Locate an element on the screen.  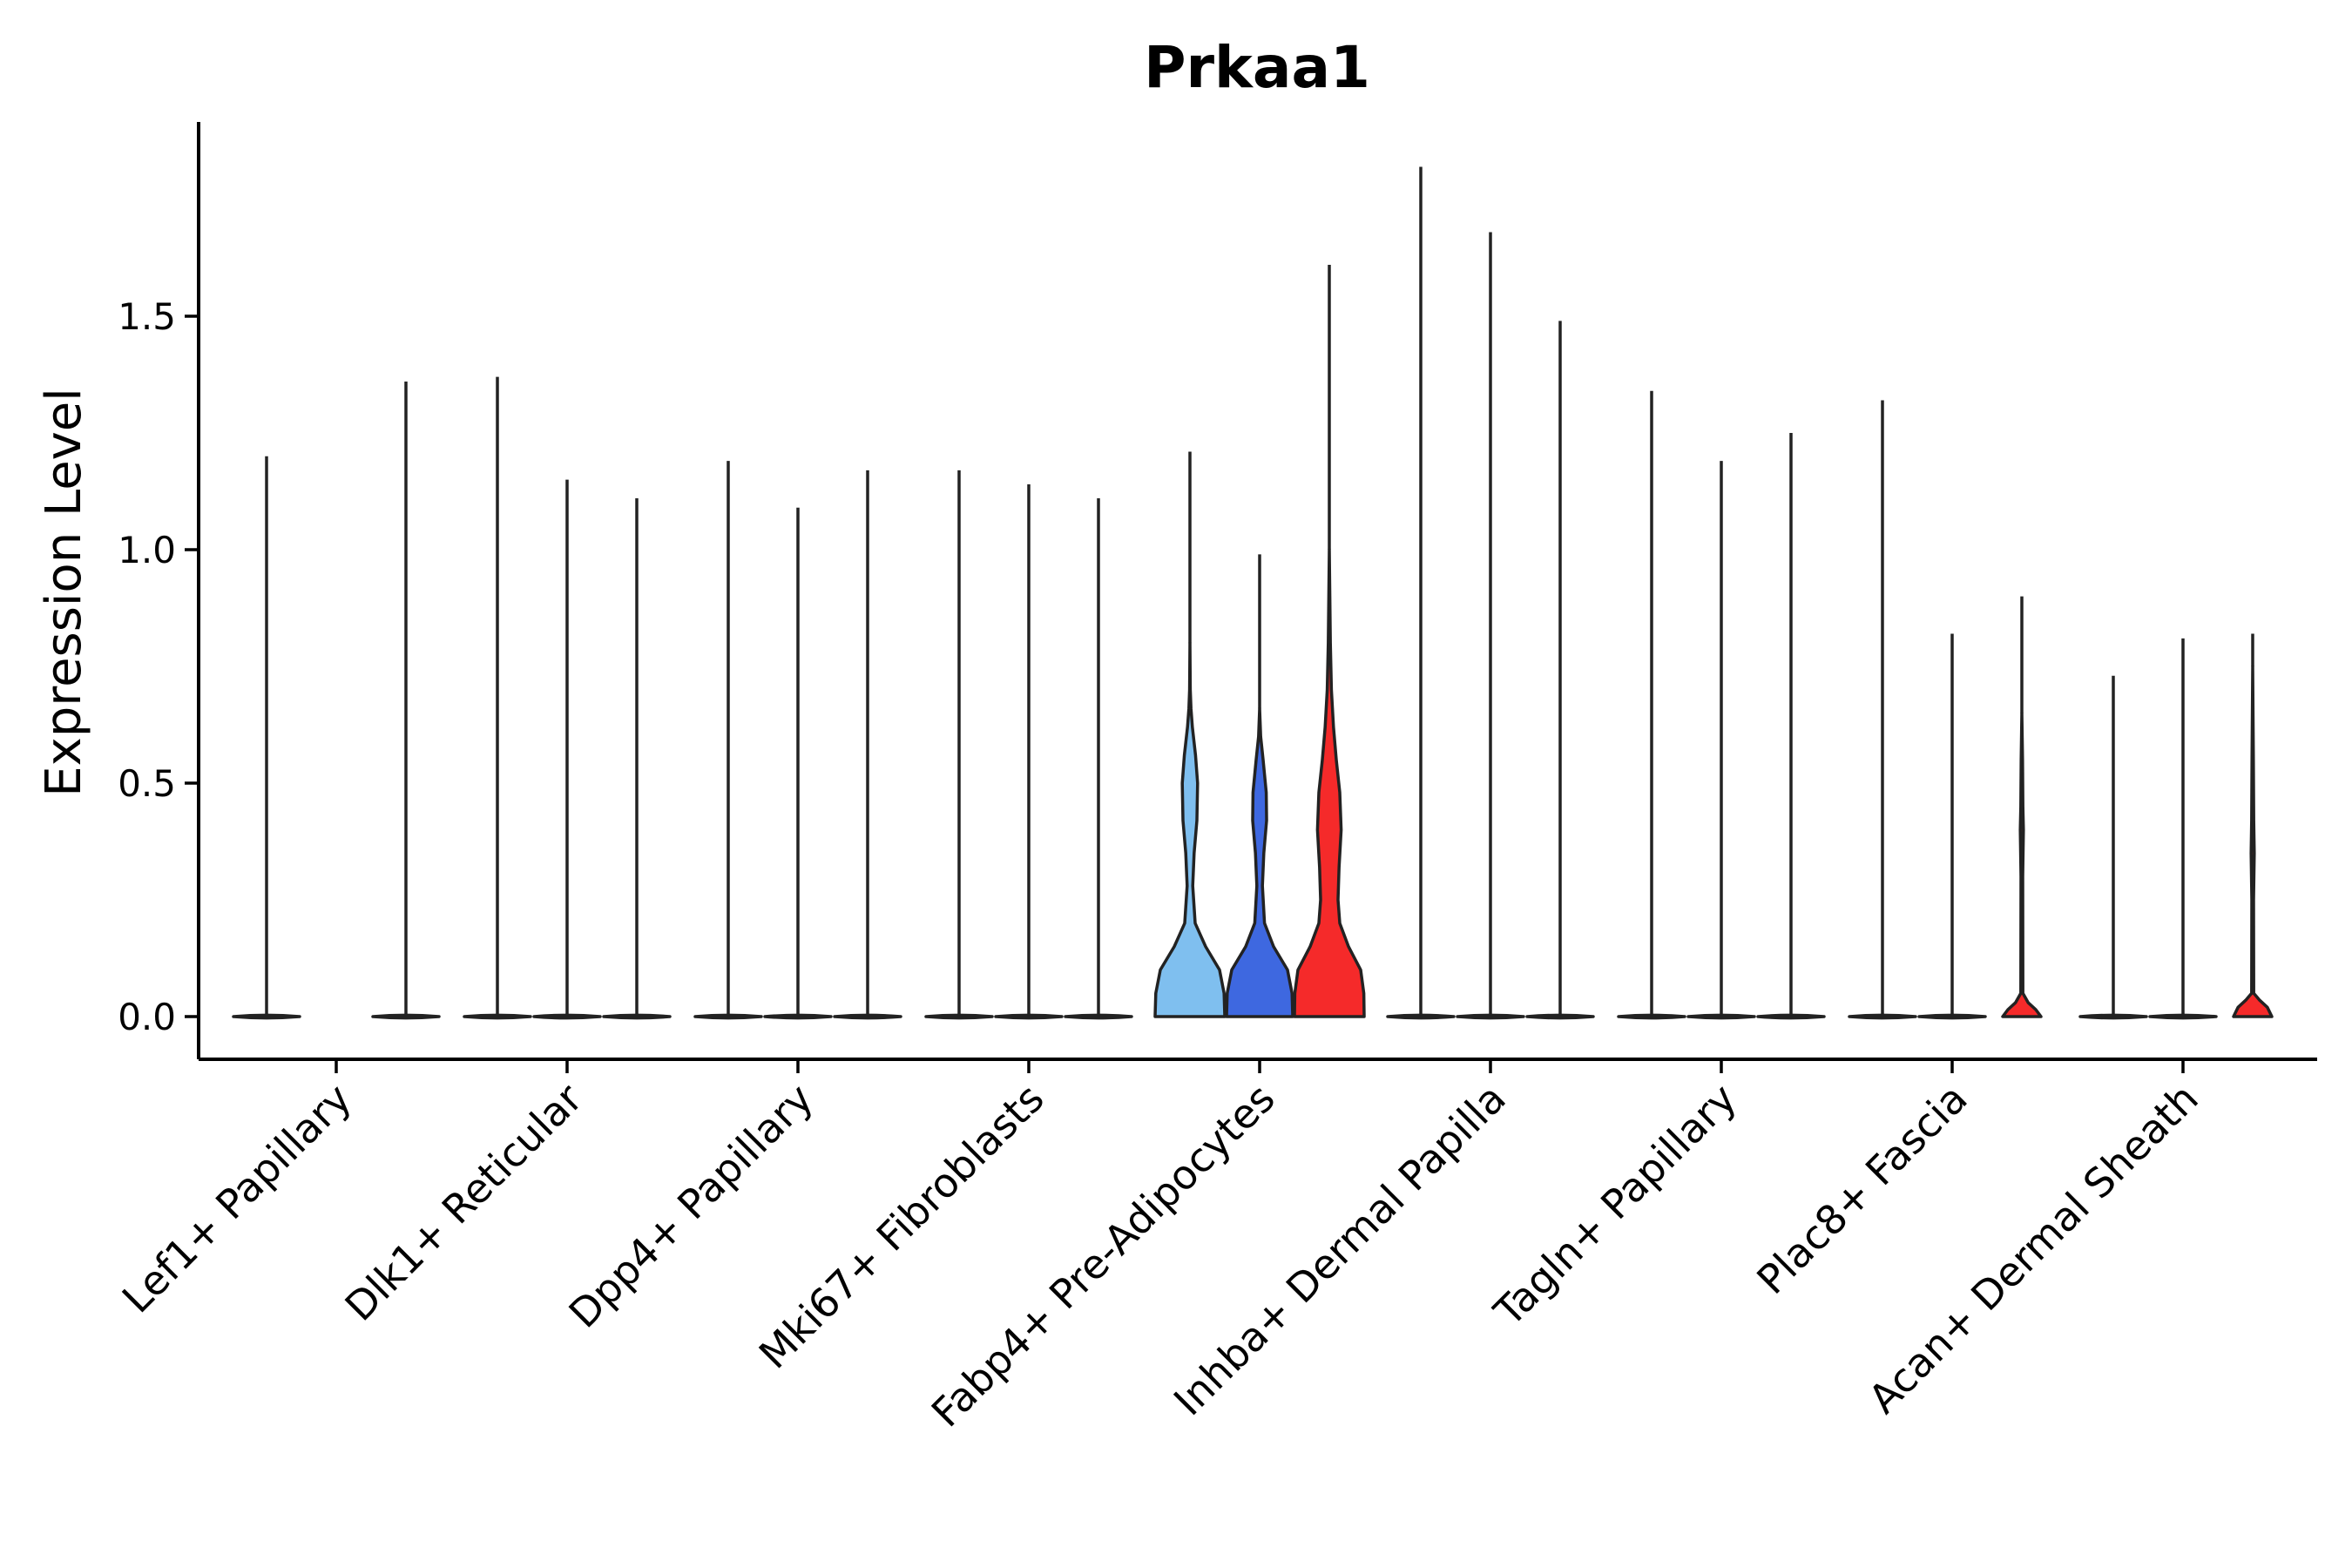
y-tick-label: 1.0 is located at coordinates (147, 550).